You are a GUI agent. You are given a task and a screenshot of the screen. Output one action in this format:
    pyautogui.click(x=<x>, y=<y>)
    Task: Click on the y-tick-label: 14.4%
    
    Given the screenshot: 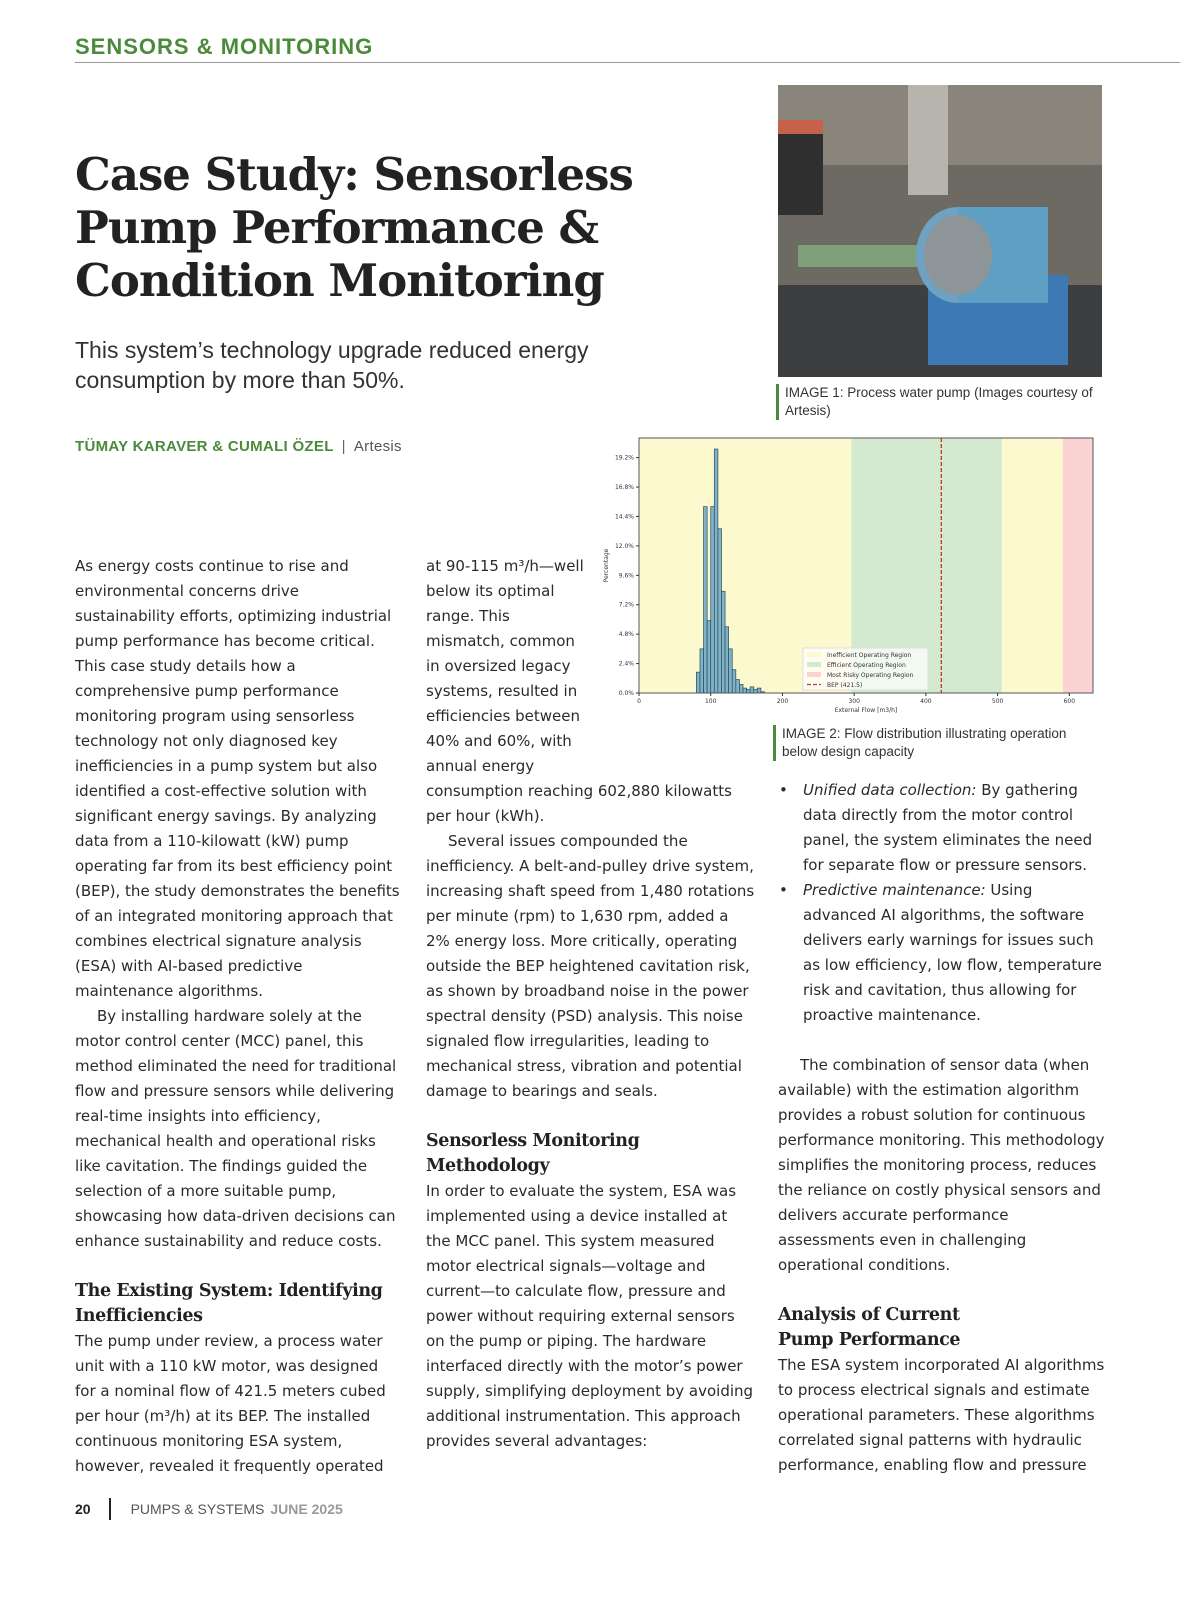 What is the action you would take?
    pyautogui.click(x=624, y=516)
    